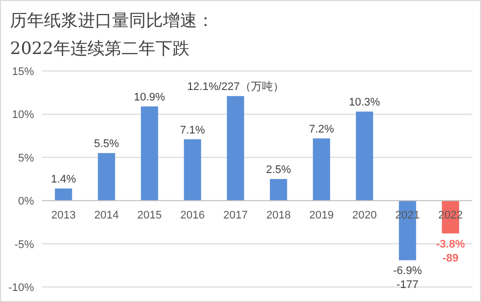 Image resolution: width=481 pixels, height=302 pixels. What do you see at coordinates (106, 216) in the screenshot?
I see `x-tick-label: 2014` at bounding box center [106, 216].